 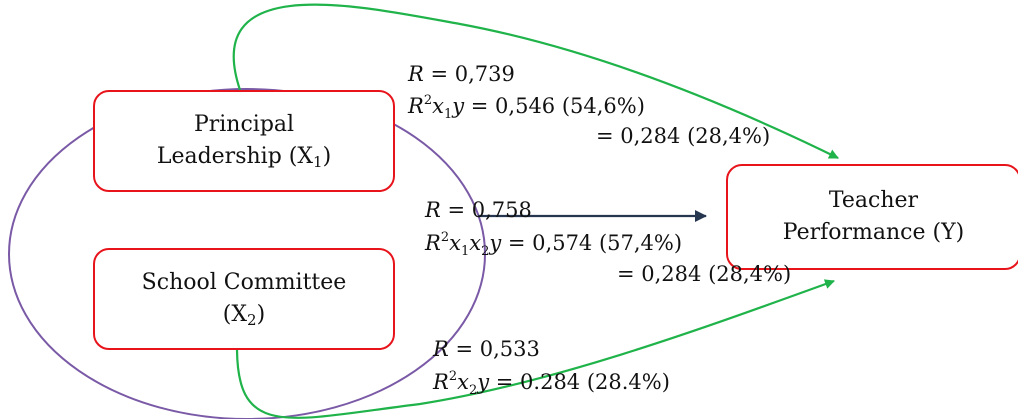 What do you see at coordinates (235, 156) in the screenshot?
I see `principal-leadership-text: Leadership (X` at bounding box center [235, 156].